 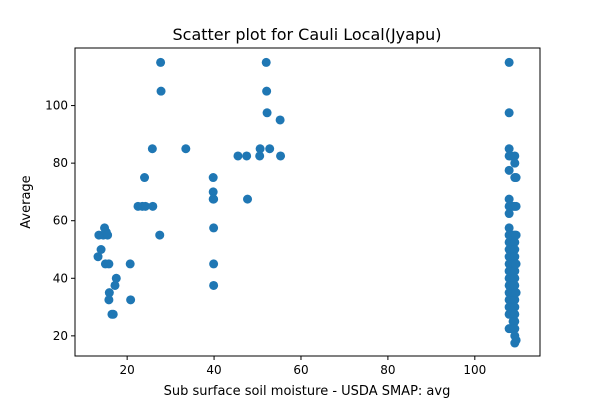 What do you see at coordinates (56, 106) in the screenshot?
I see `y-tick-label: 100` at bounding box center [56, 106].